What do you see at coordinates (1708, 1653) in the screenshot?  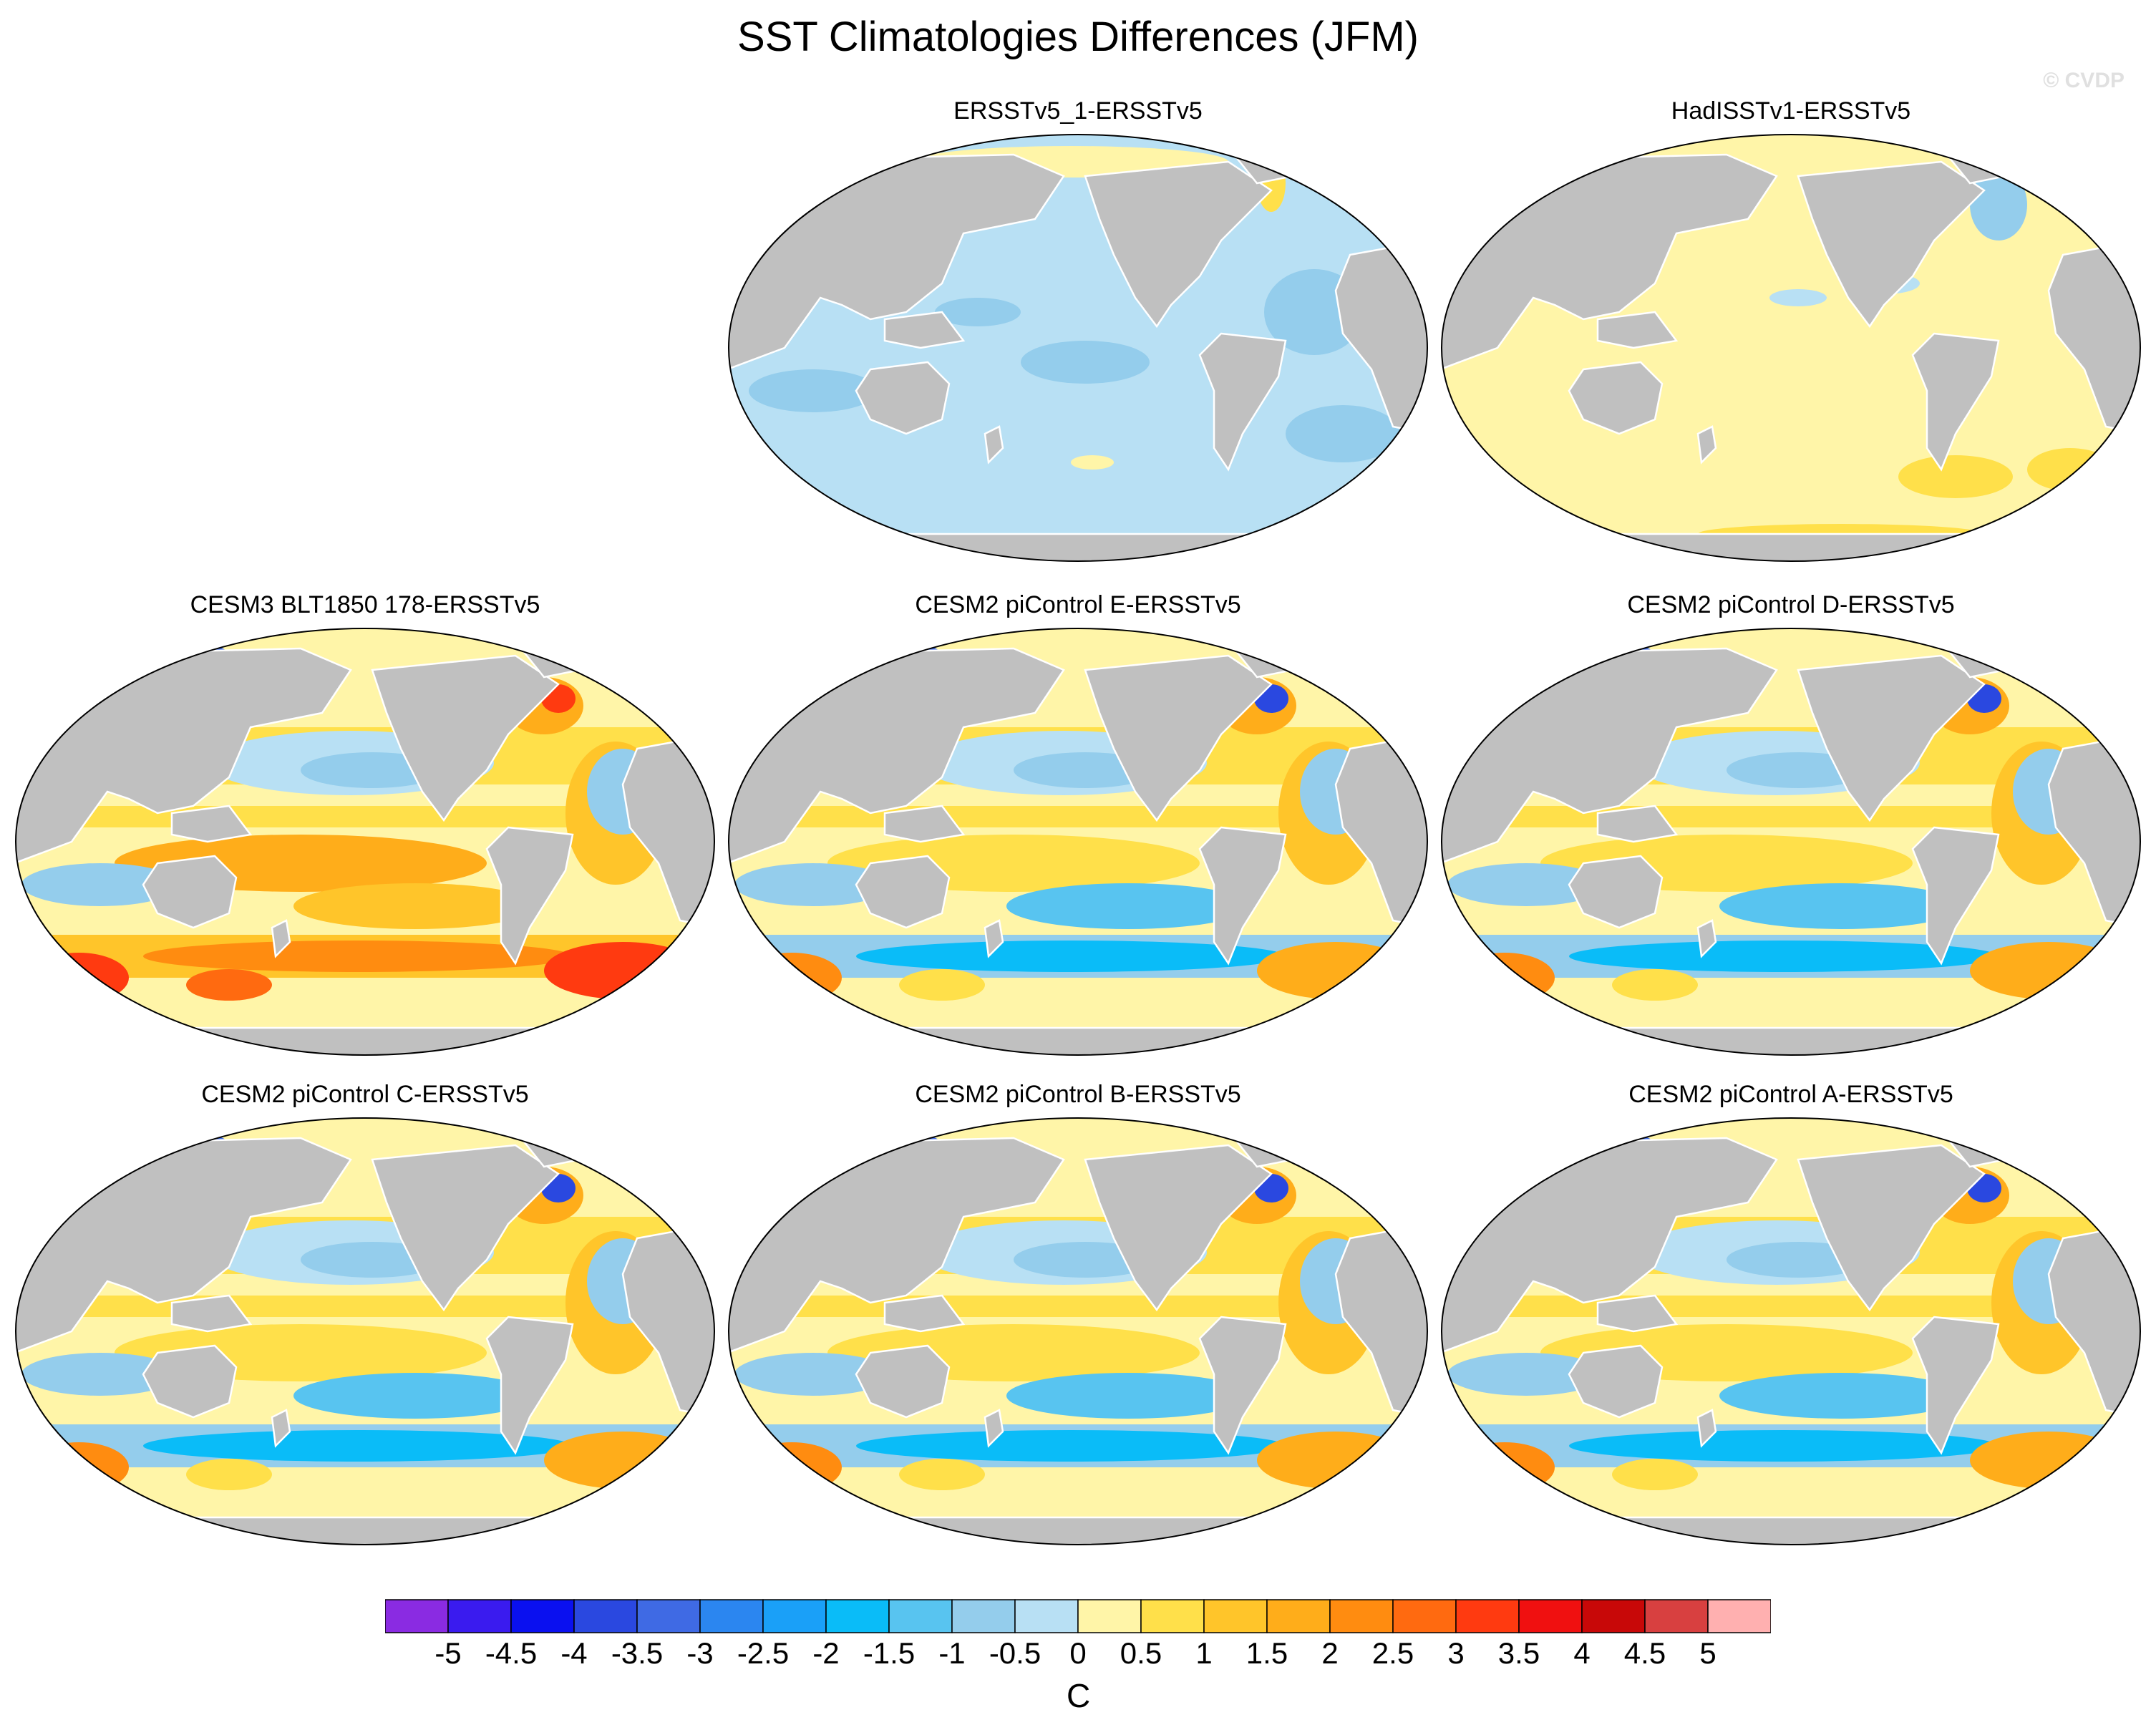 I see `colorbar-tick-label: 5` at bounding box center [1708, 1653].